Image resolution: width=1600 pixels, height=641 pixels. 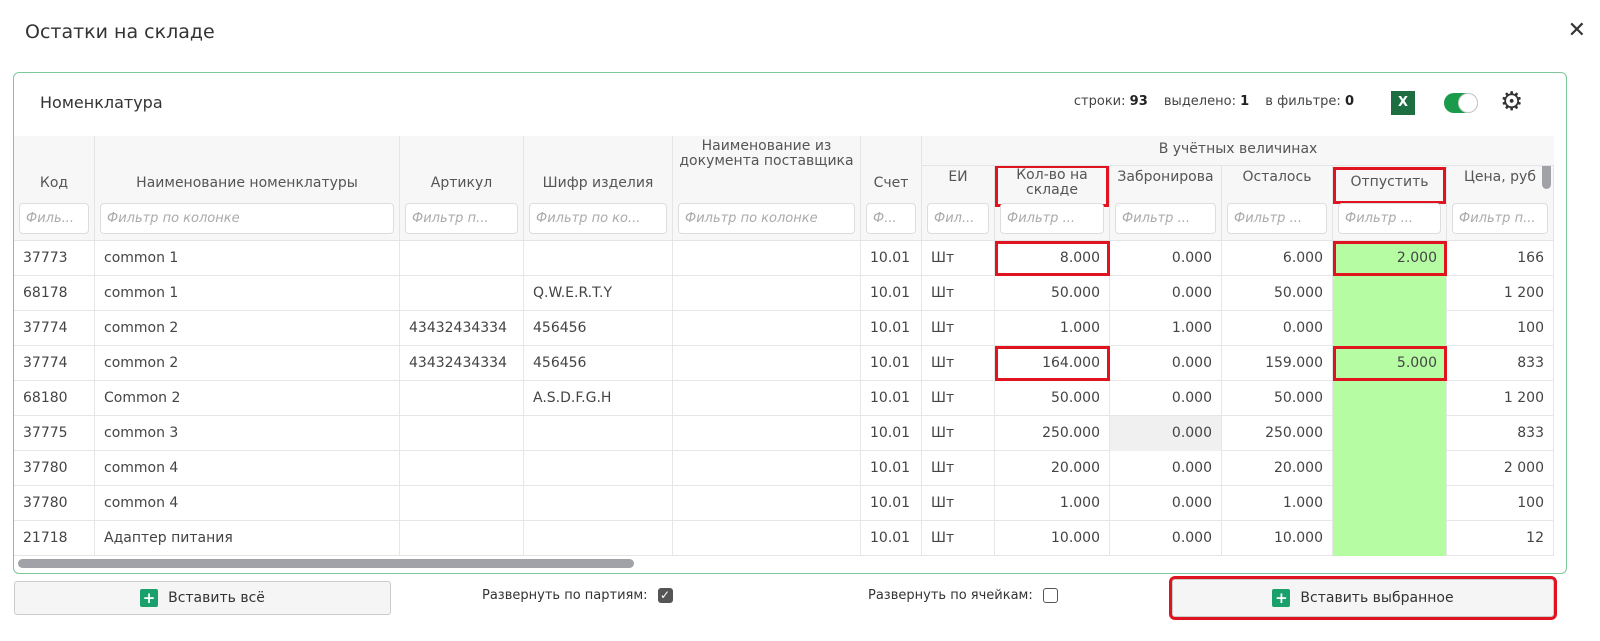 What do you see at coordinates (950, 595) in the screenshot?
I see `expand-cells-label: Развернуть по ячейкам:` at bounding box center [950, 595].